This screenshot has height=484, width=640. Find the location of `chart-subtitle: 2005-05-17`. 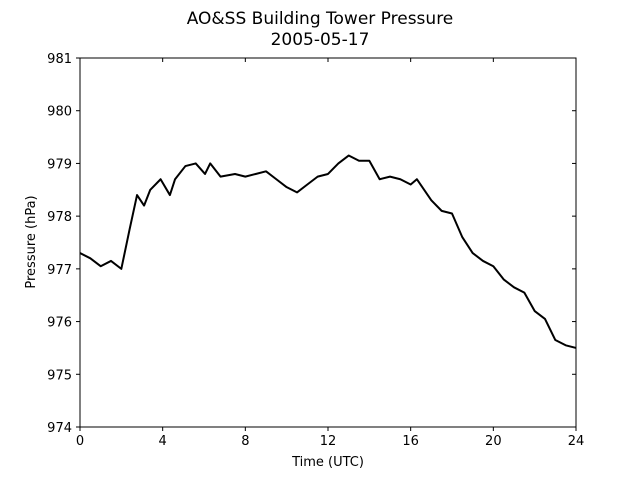

chart-subtitle: 2005-05-17 is located at coordinates (320, 40).